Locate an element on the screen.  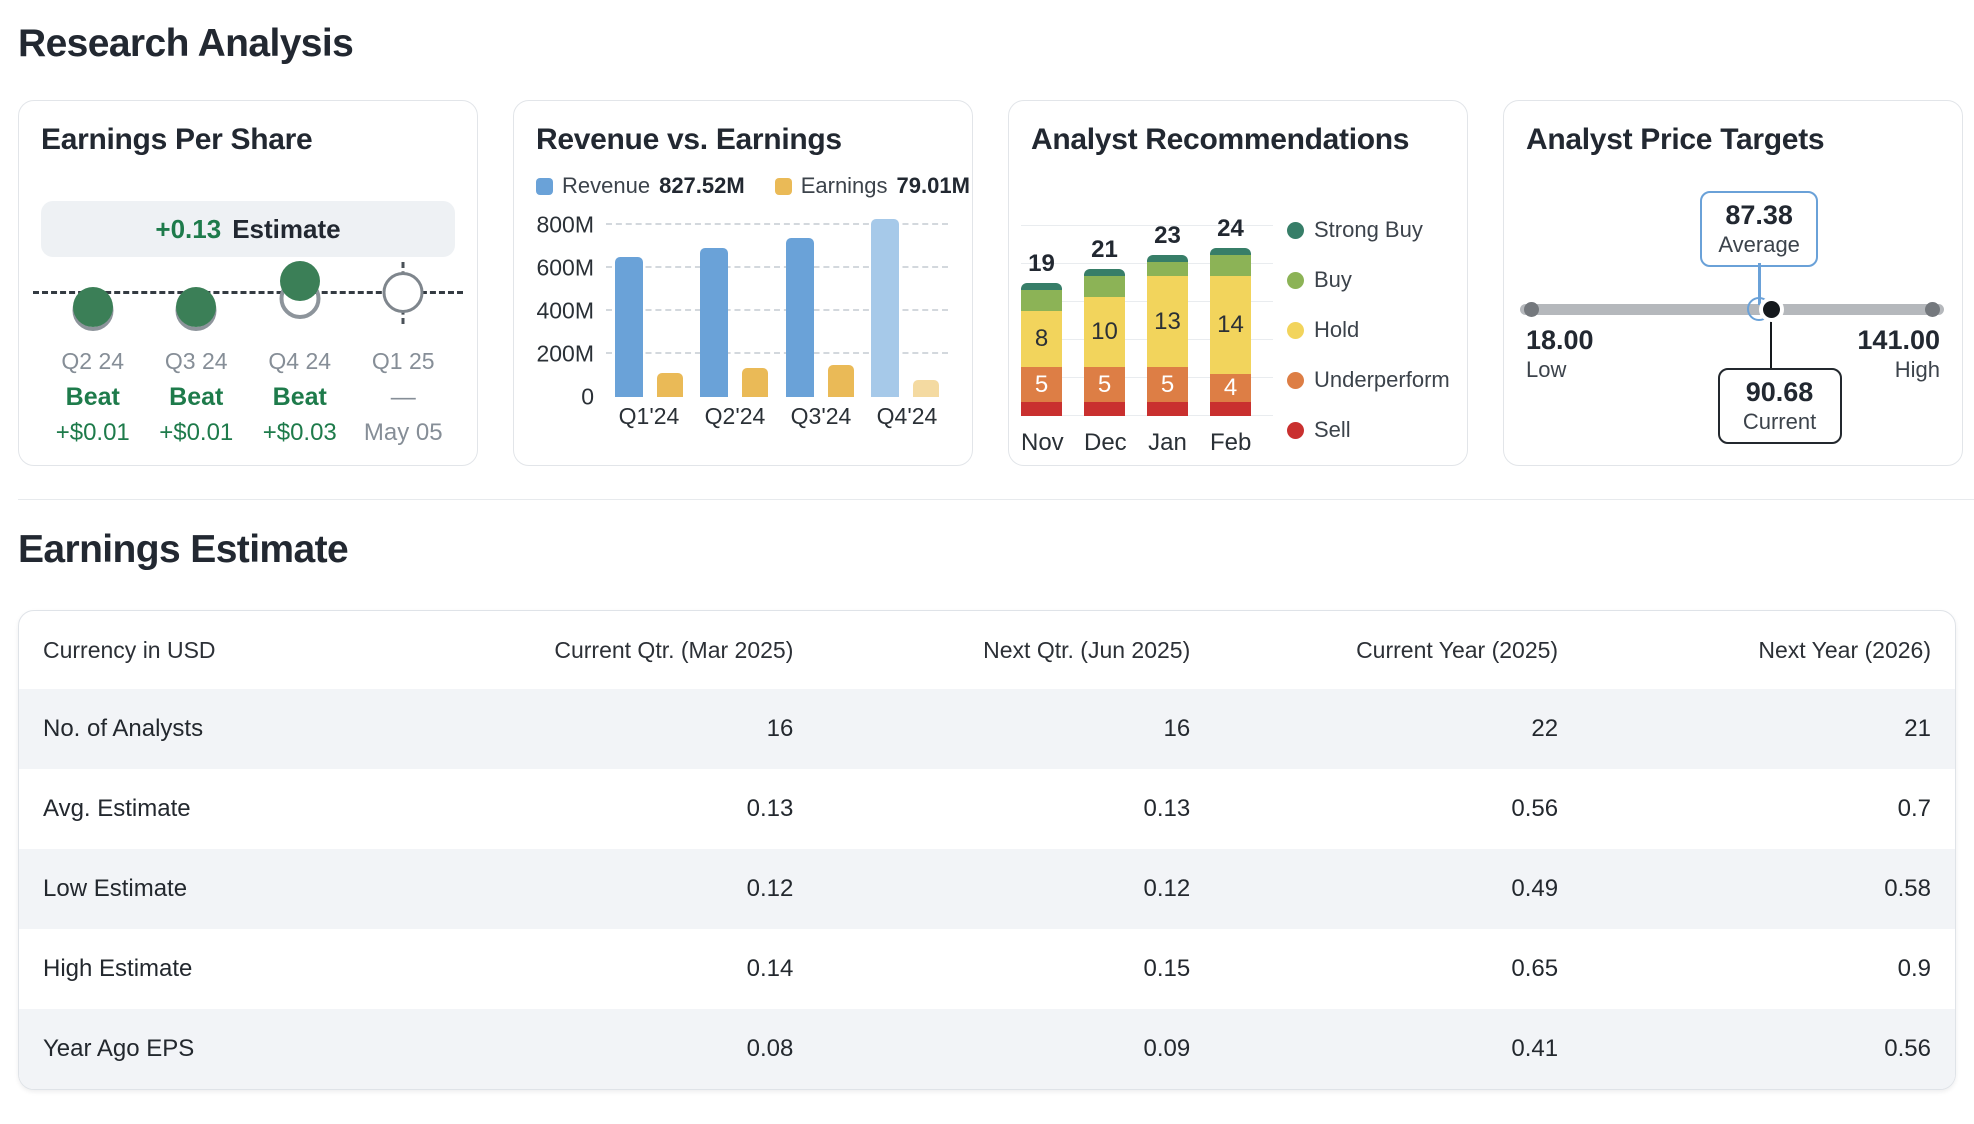
revenue-x-tick-label: Q2'24 is located at coordinates (735, 416).